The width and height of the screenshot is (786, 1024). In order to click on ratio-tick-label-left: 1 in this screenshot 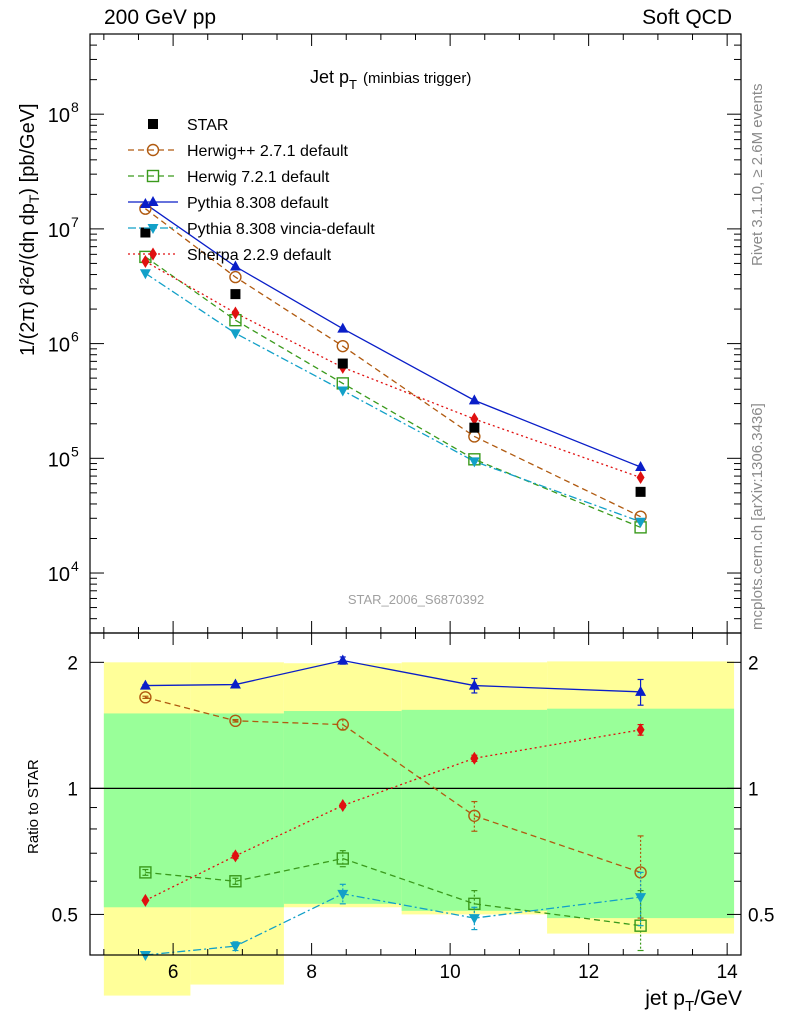, I will do `click(72, 789)`.